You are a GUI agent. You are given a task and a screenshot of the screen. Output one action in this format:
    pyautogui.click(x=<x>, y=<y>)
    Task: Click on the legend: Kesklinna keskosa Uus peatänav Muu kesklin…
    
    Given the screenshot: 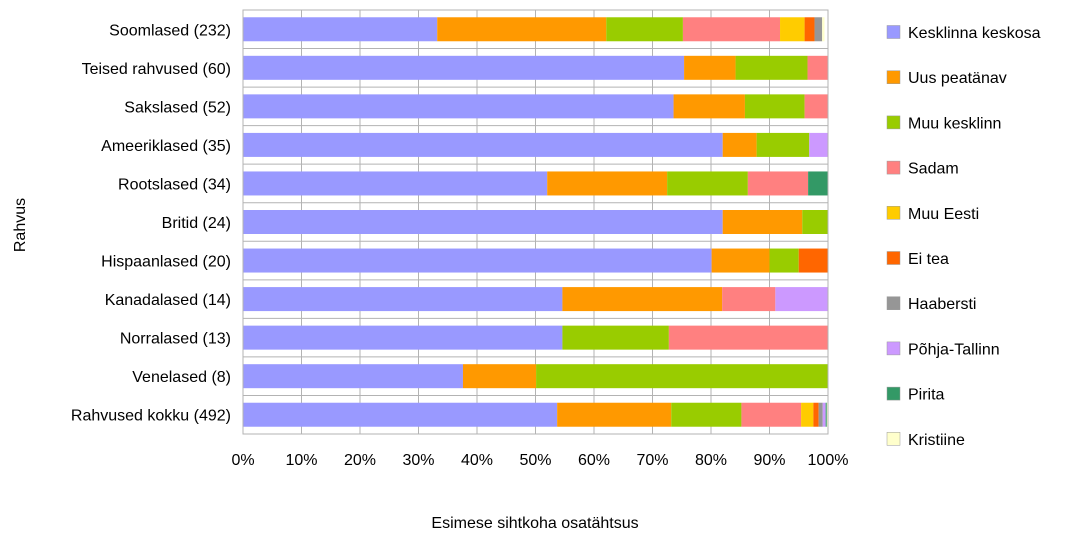 What is the action you would take?
    pyautogui.click(x=963, y=237)
    